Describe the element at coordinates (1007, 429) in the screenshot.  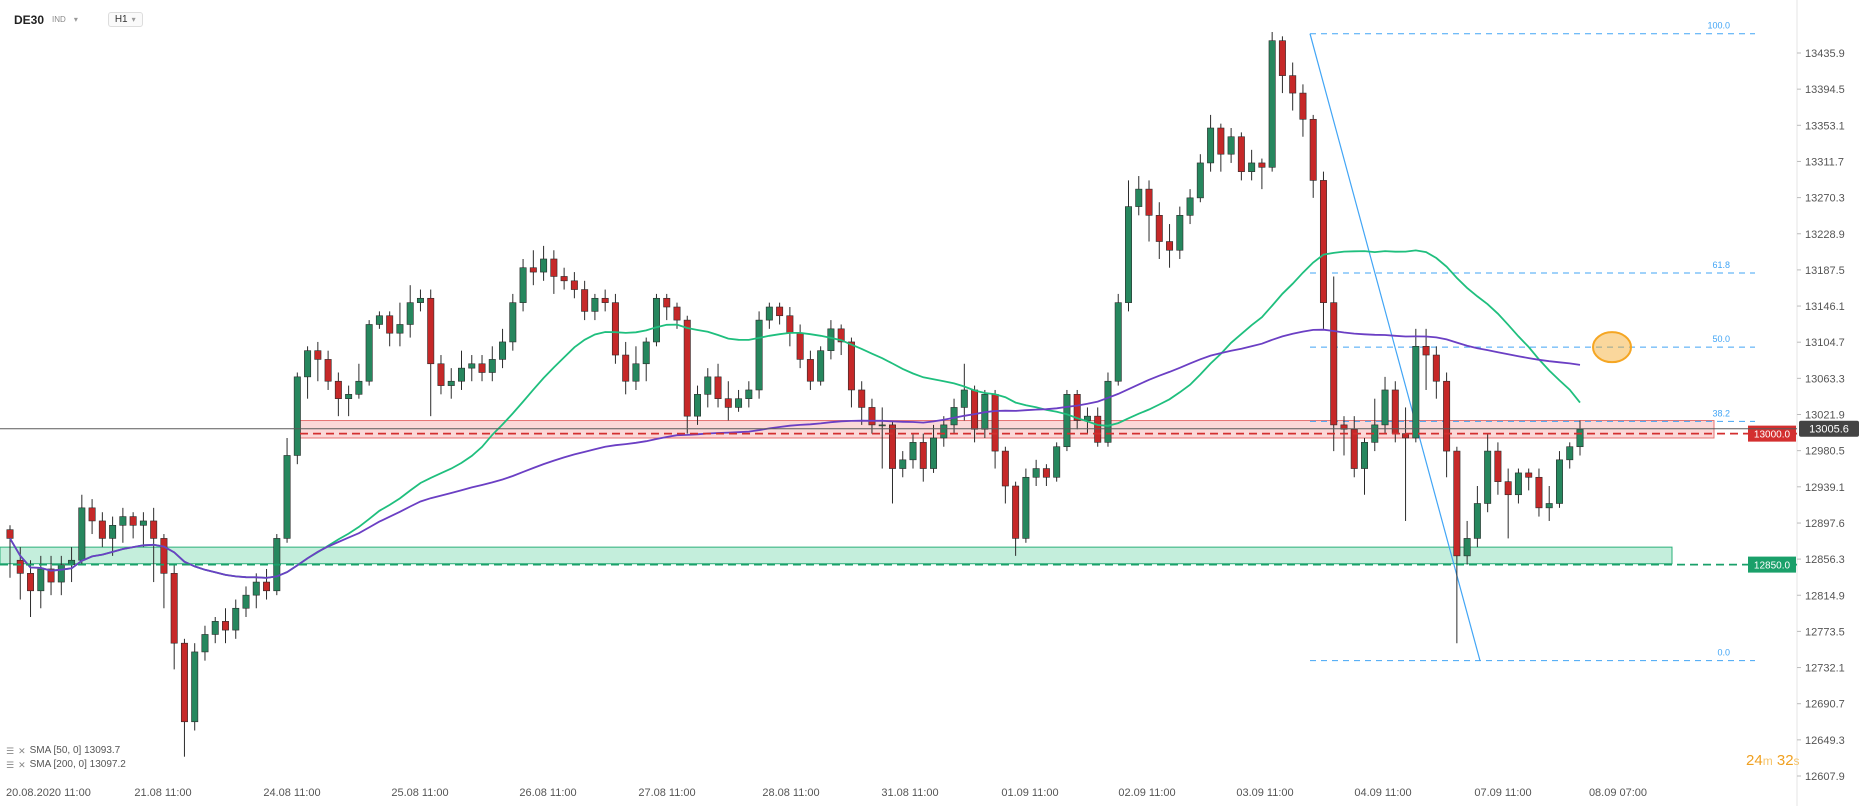
I see `resistance-zone` at that location.